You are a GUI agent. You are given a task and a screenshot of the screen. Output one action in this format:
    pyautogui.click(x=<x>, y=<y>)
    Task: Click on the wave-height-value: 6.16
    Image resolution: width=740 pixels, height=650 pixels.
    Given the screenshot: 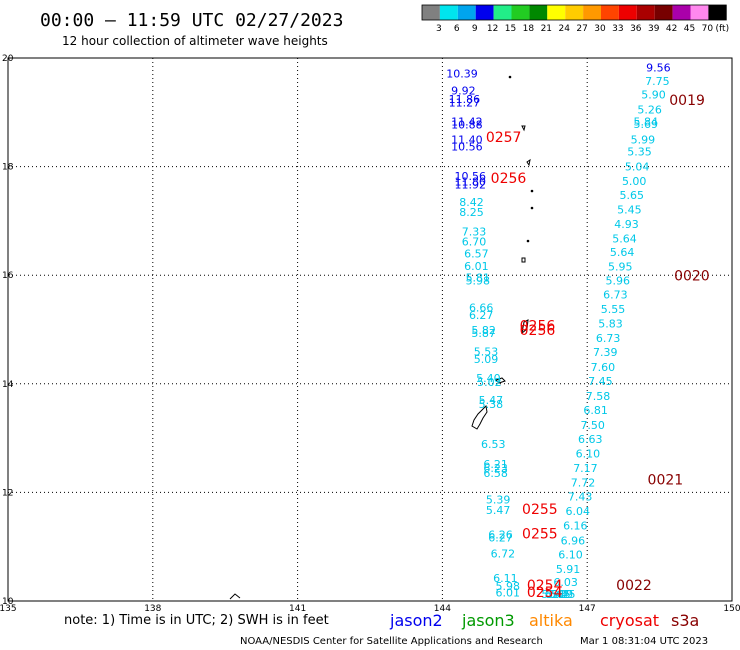 What is the action you would take?
    pyautogui.click(x=575, y=525)
    